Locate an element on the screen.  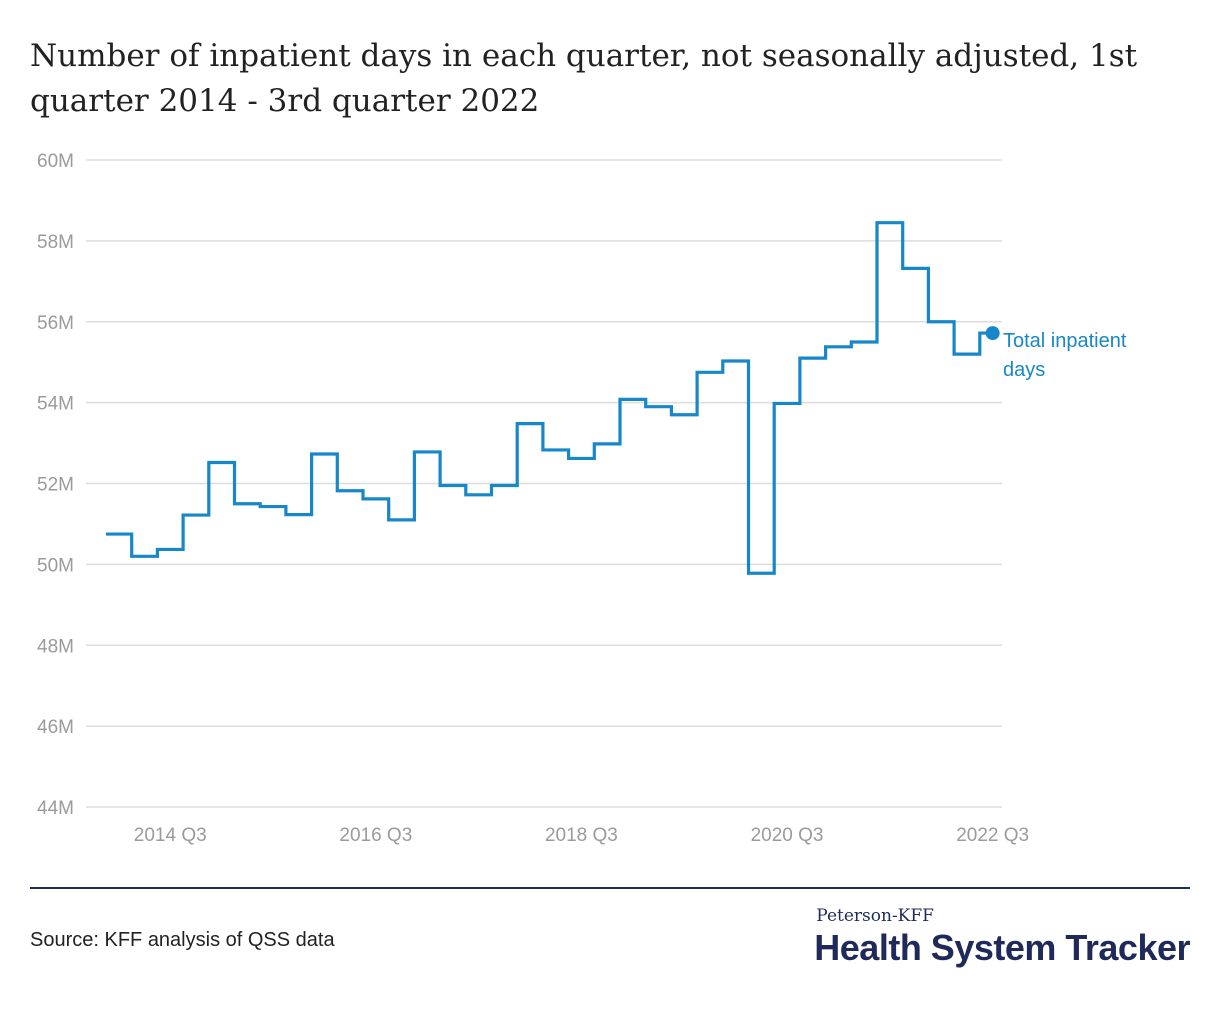
y-tick-label: 52M is located at coordinates (55, 485).